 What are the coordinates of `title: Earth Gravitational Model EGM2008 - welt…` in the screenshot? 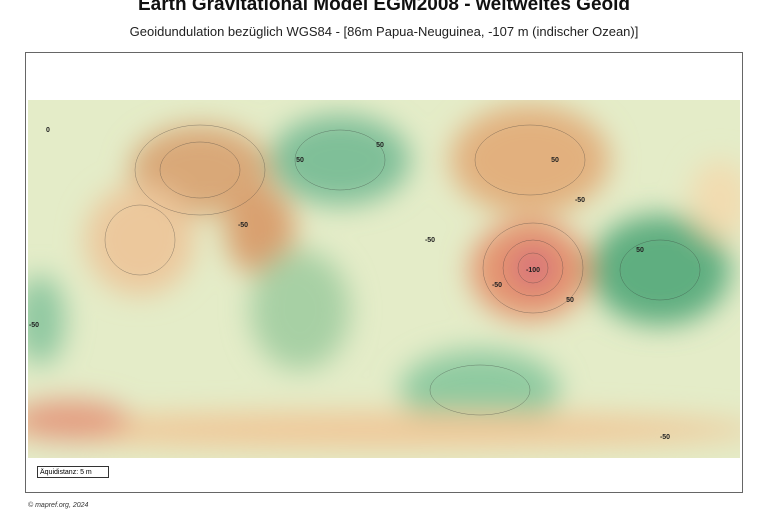 It's located at (383, 7).